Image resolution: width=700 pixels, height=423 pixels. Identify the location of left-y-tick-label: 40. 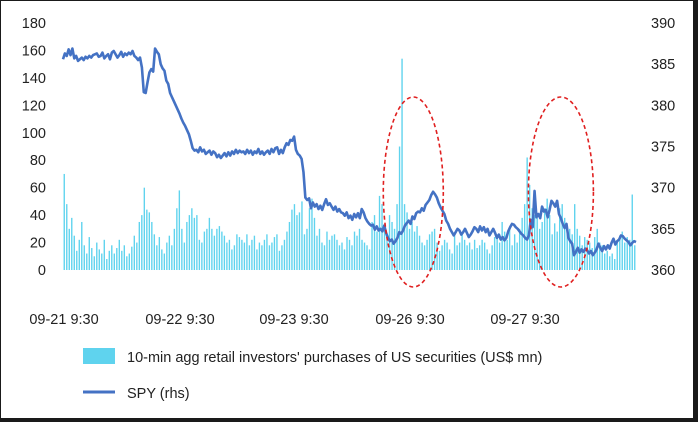
(38, 216).